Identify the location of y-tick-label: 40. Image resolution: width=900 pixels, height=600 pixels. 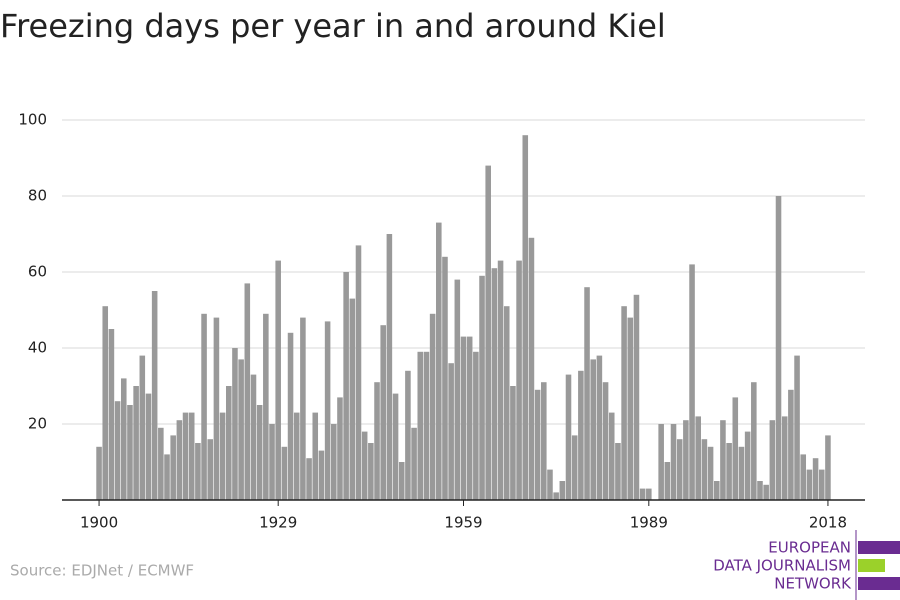
(37, 348).